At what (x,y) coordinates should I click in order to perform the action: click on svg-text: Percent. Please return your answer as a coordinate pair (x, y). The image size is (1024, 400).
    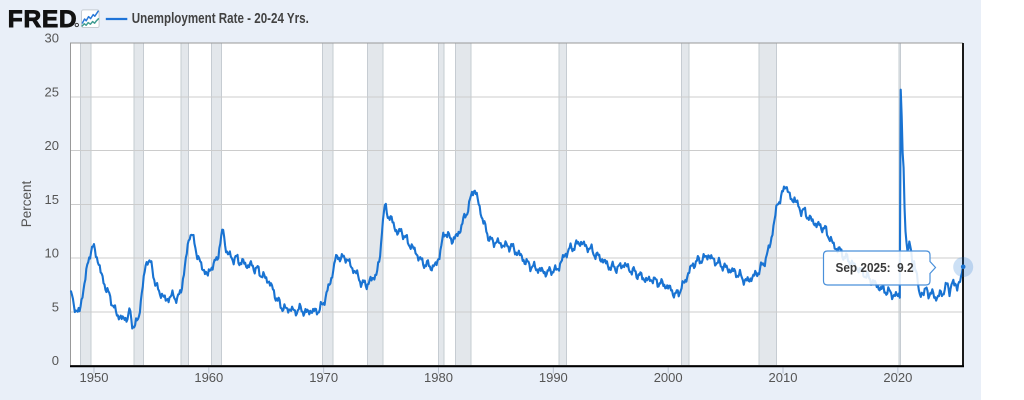
    Looking at the image, I should click on (26, 203).